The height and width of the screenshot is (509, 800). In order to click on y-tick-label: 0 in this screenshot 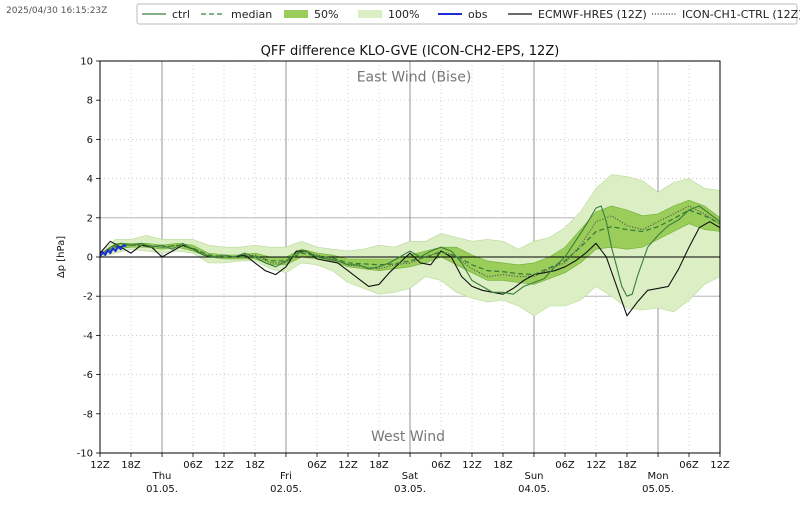, I will do `click(90, 258)`.